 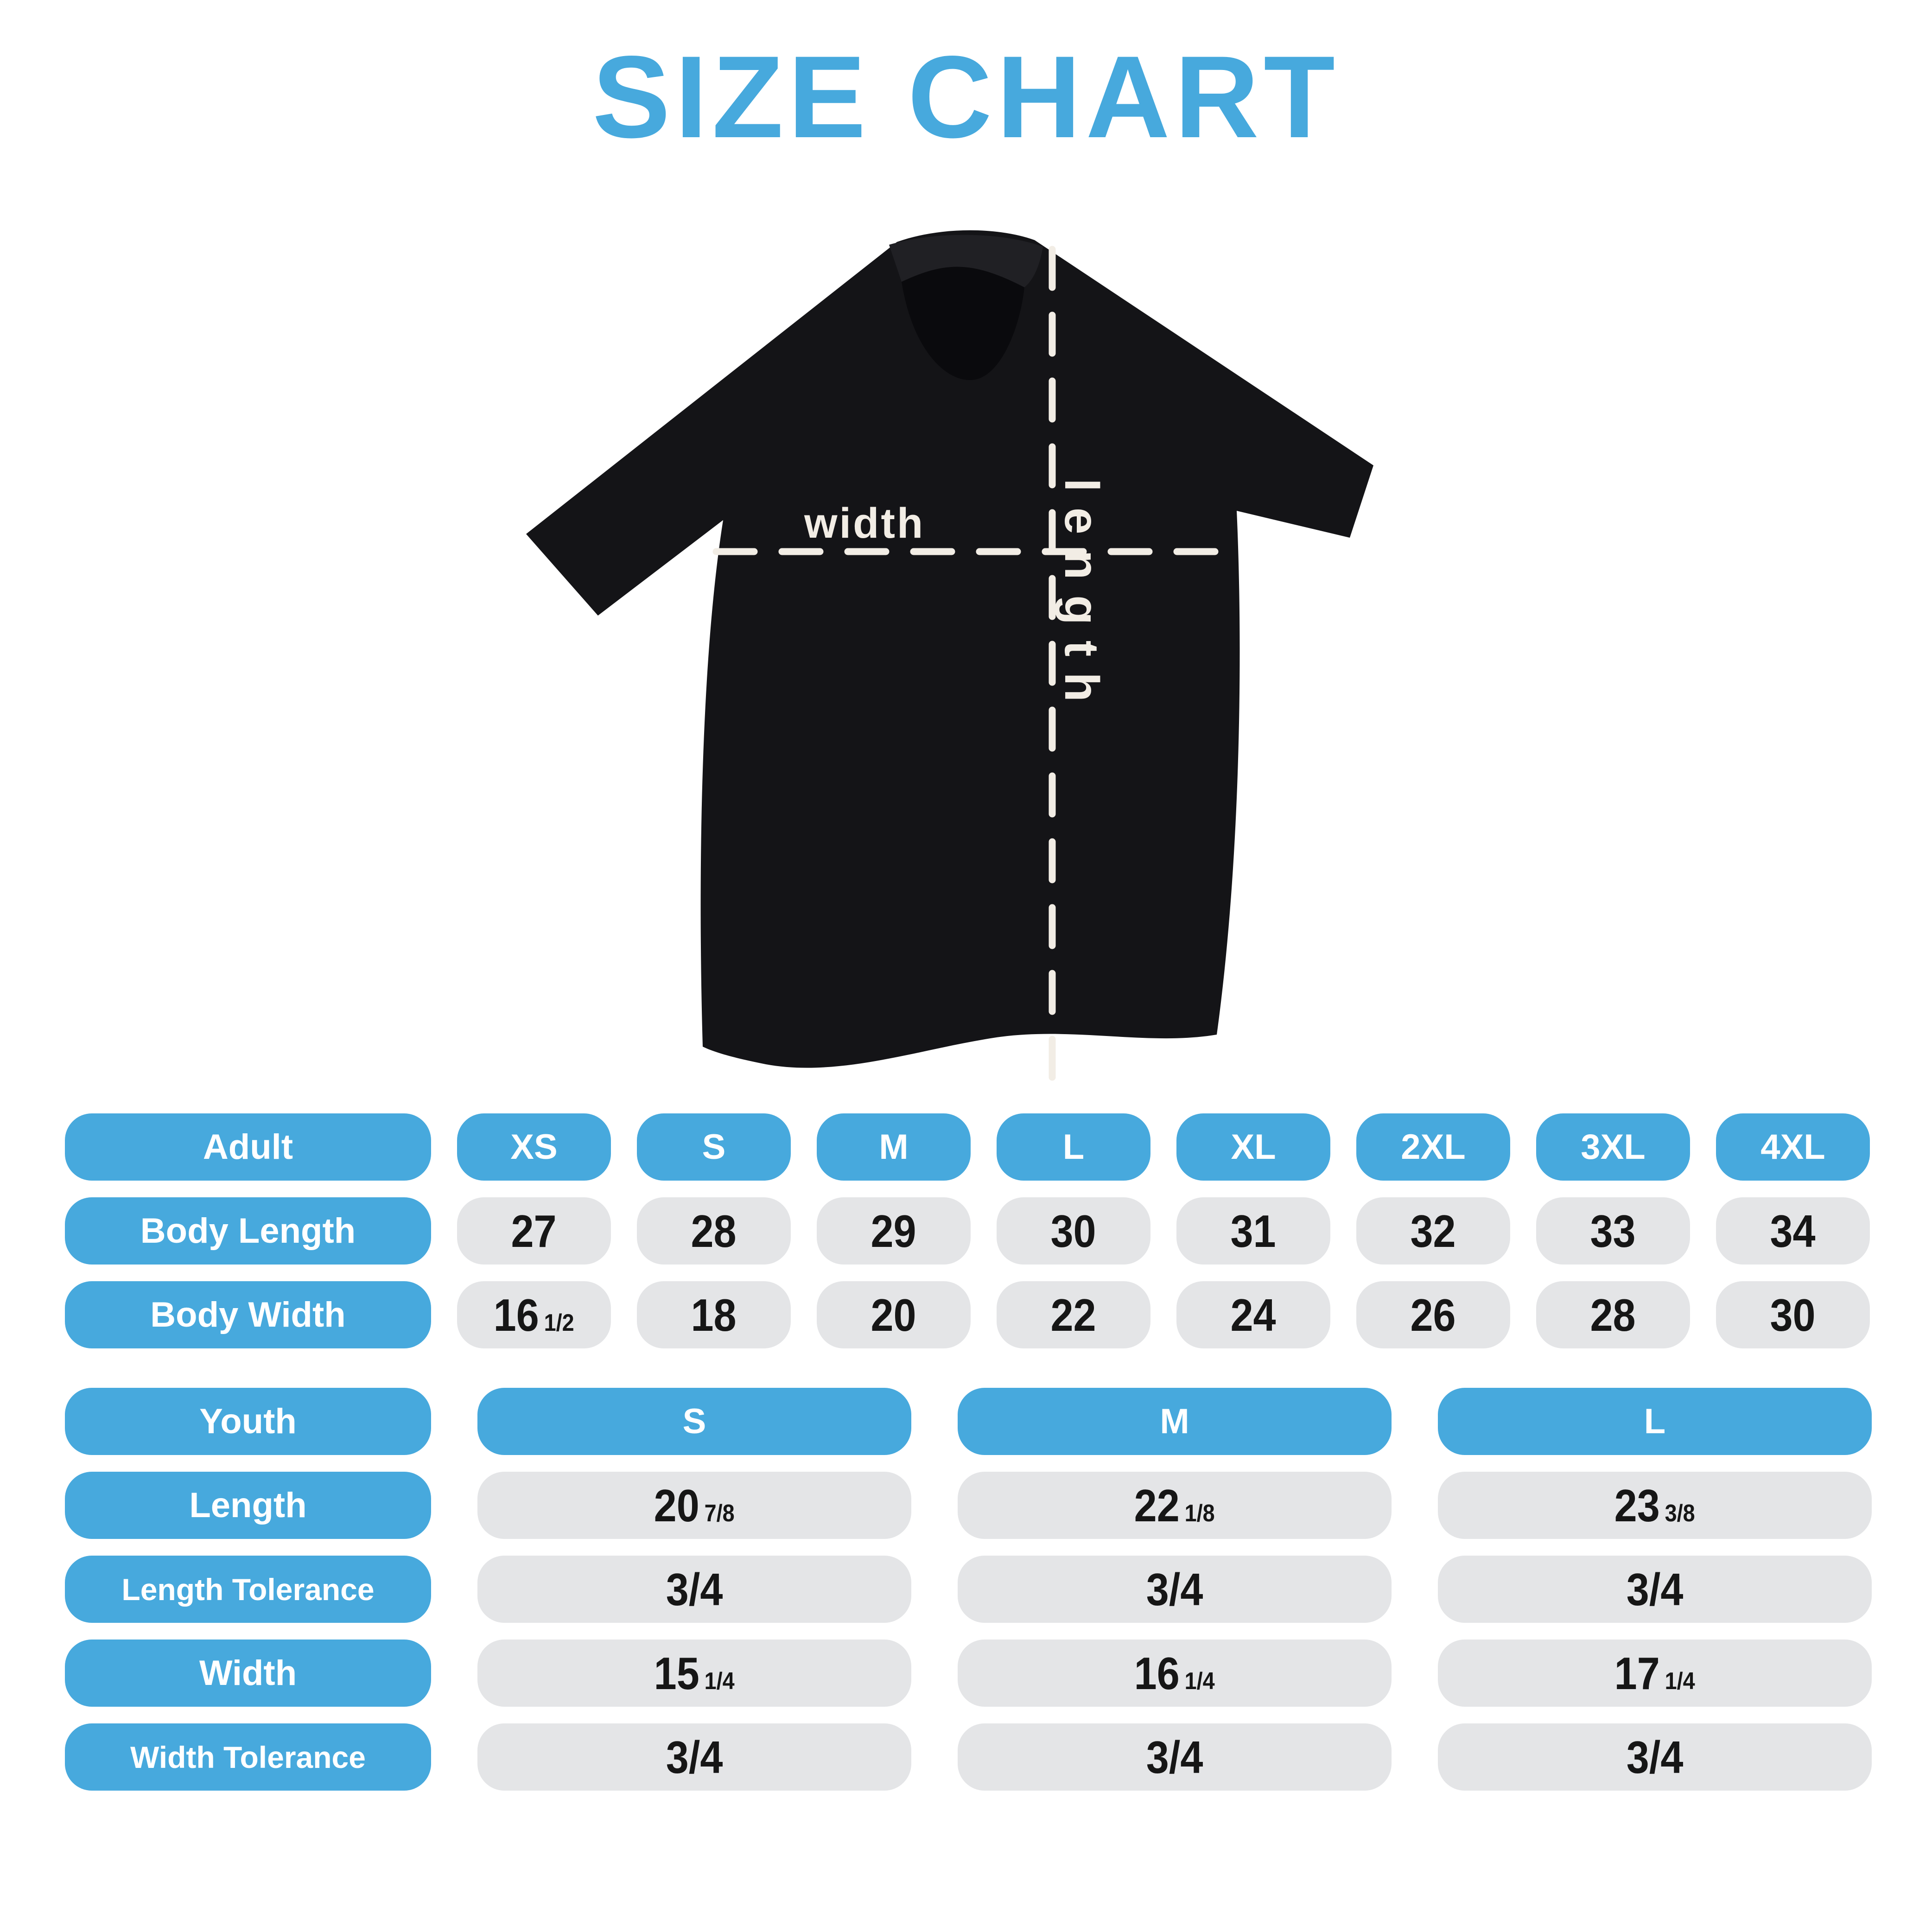 I want to click on youth-row-label: Length Tolerance, so click(x=248, y=1589).